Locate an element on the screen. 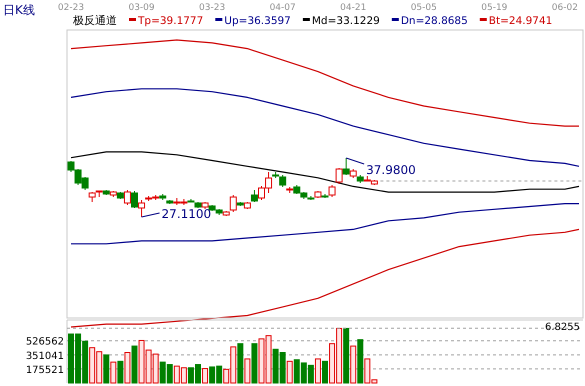 The image size is (585, 386). chart-title: 日K线 is located at coordinates (19, 10).